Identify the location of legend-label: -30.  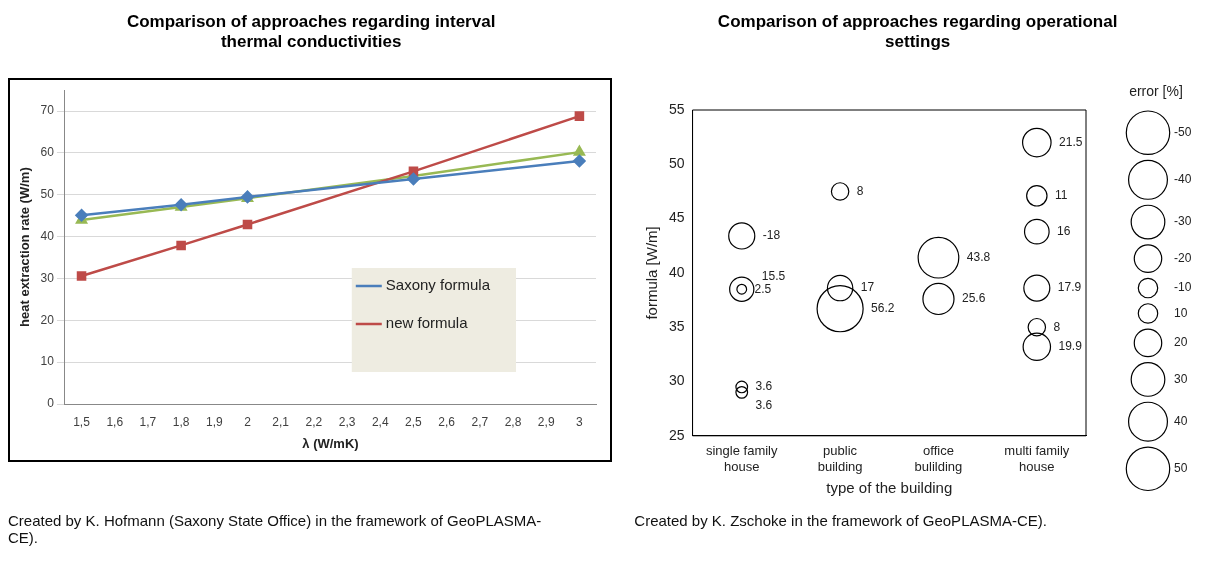
(1183, 221).